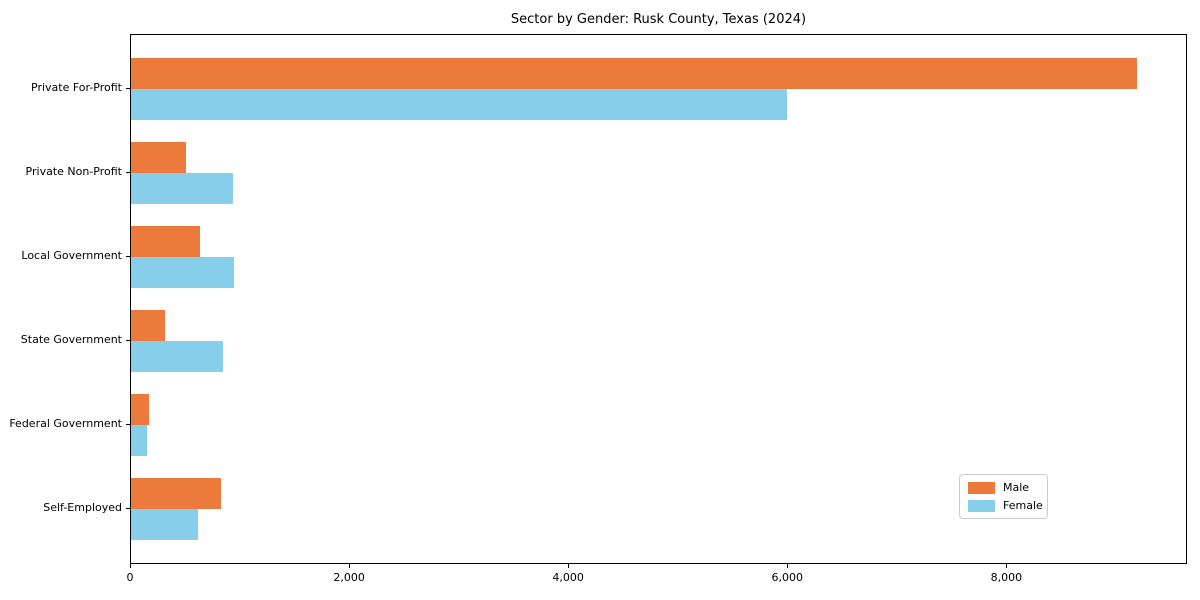  What do you see at coordinates (634, 73) in the screenshot?
I see `bar-male-private-for-profit` at bounding box center [634, 73].